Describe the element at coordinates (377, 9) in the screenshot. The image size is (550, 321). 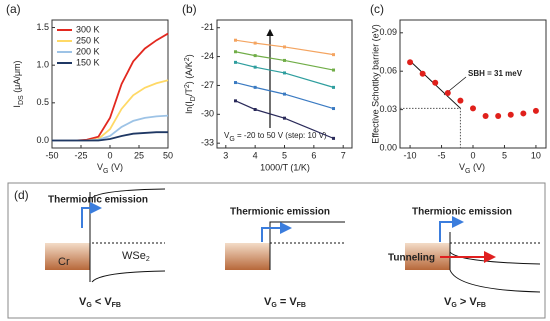
I see `panel-label: (c)` at that location.